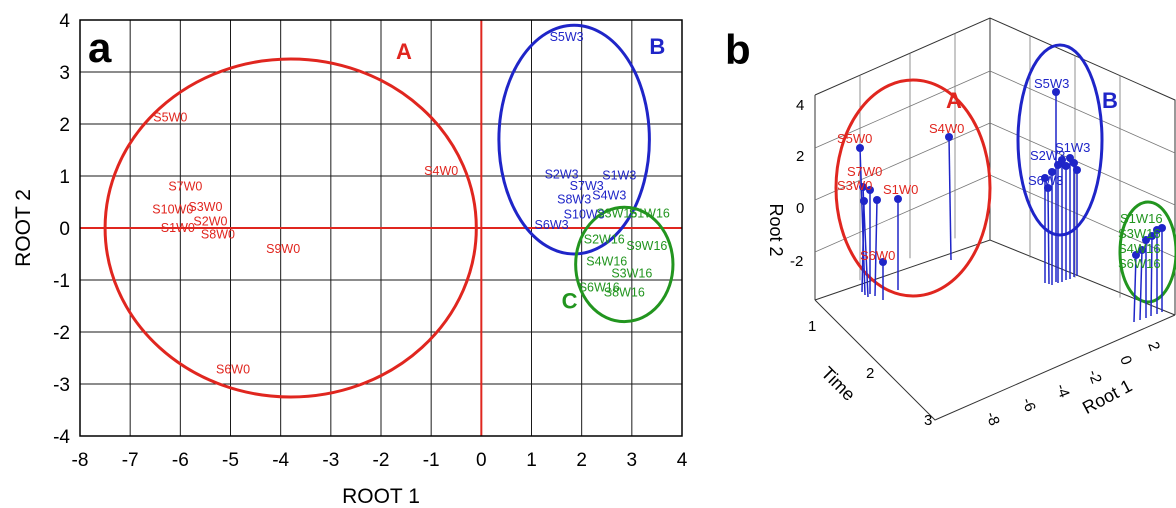 This screenshot has height=508, width=1176. I want to click on point-label: S9W0, so click(283, 249).